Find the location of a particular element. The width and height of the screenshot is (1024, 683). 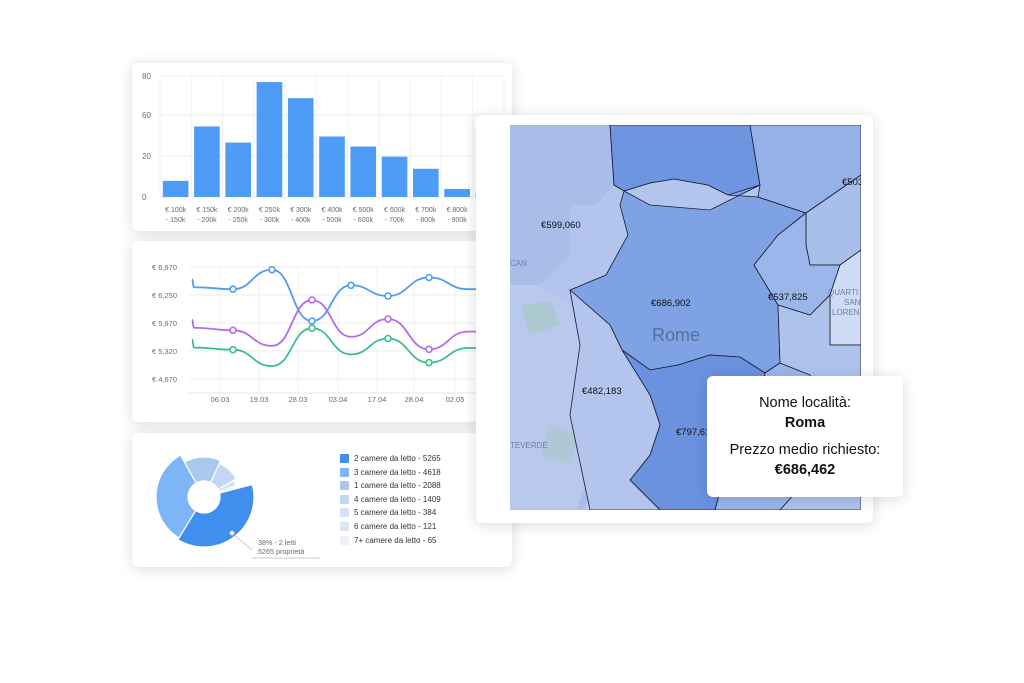

place-label: SAN is located at coordinates (852, 302).